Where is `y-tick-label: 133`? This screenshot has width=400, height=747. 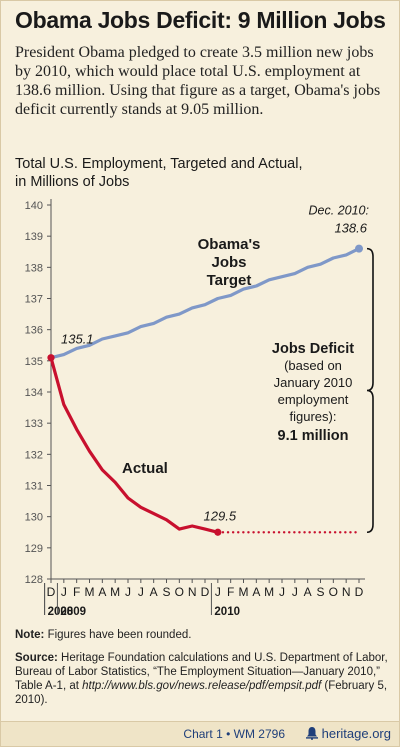
y-tick-label: 133 is located at coordinates (34, 424).